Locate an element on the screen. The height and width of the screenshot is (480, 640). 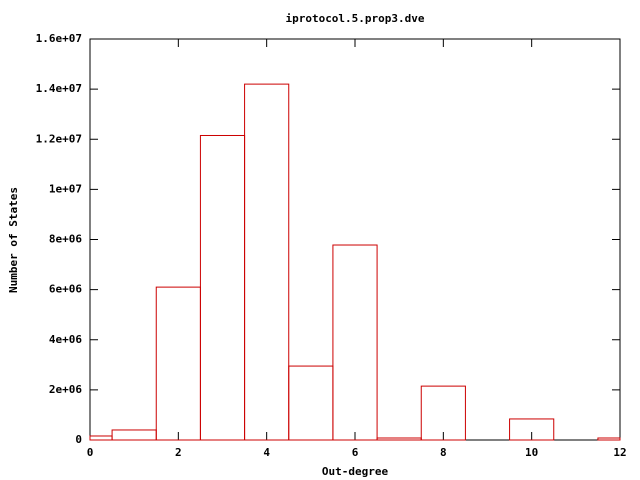
y-axis-label: Number of States is located at coordinates (13, 240).